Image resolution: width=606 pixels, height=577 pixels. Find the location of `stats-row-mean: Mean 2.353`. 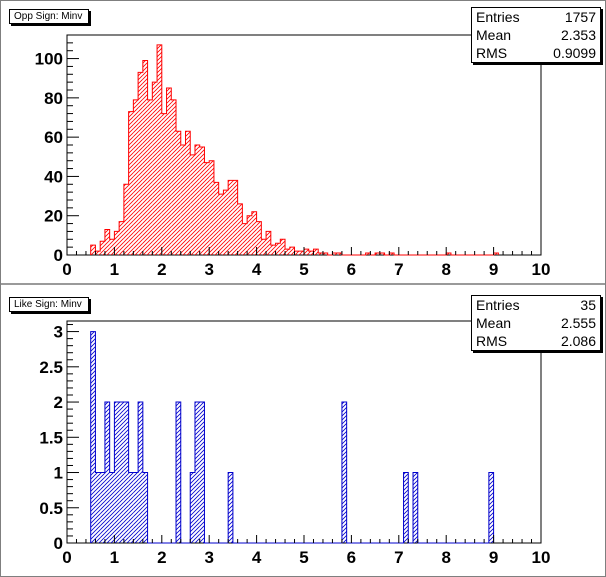

stats-row-mean: Mean 2.353 is located at coordinates (536, 35).